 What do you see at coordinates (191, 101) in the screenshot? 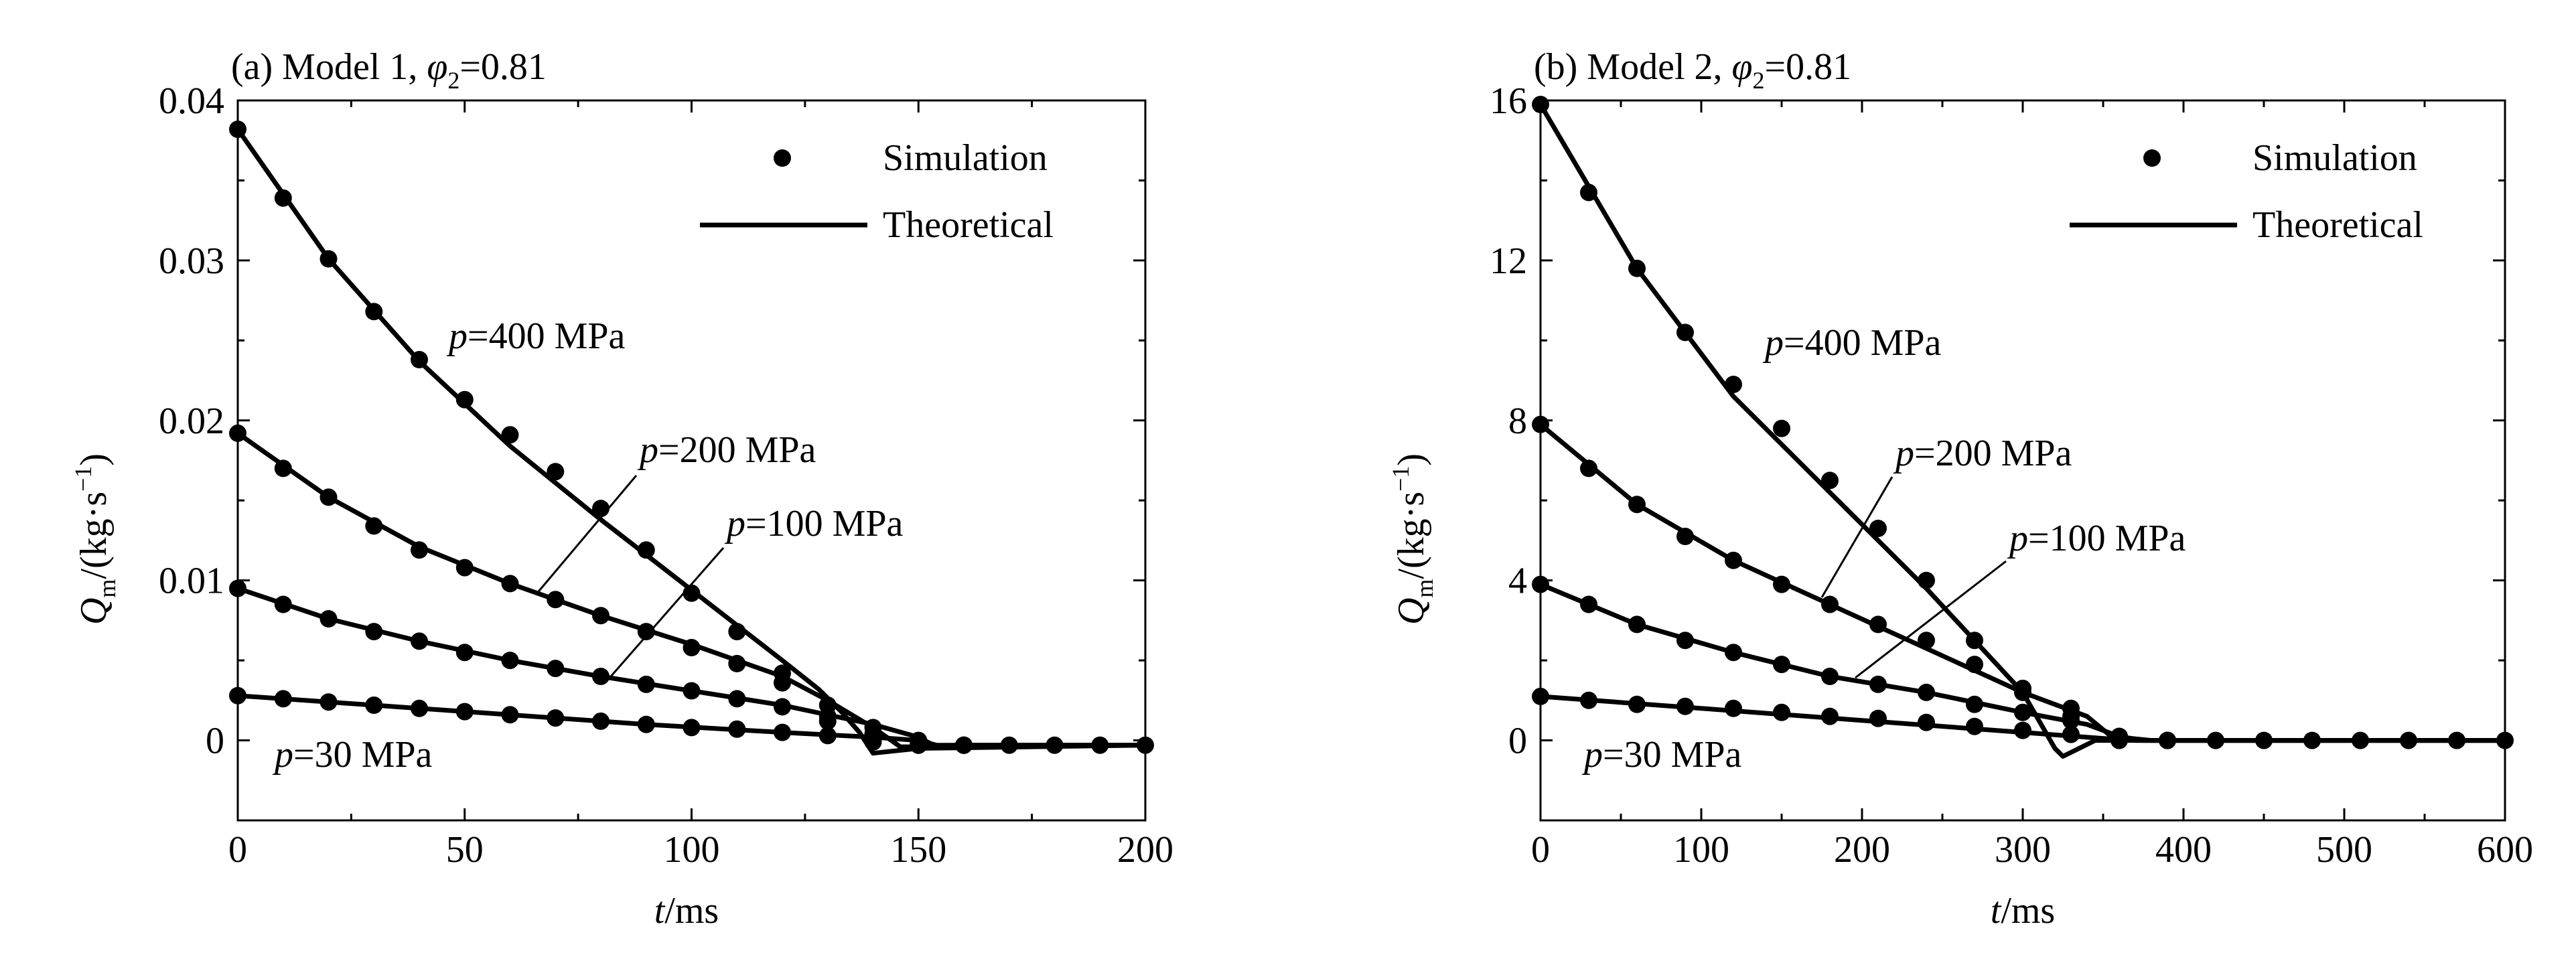
I see `y-tick-label: 0.04` at bounding box center [191, 101].